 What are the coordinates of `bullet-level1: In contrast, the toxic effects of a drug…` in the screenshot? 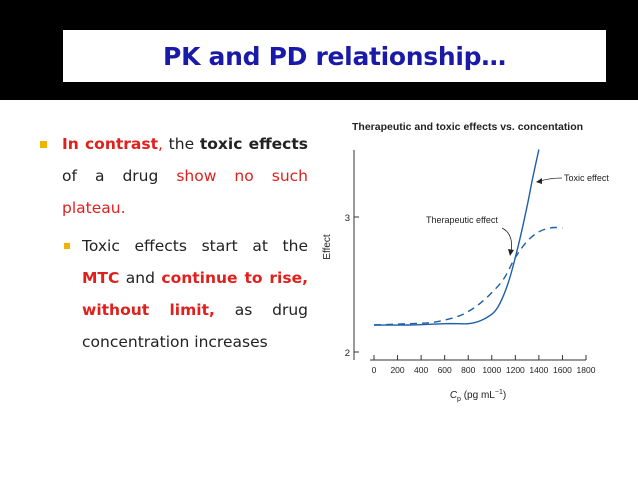 It's located at (173, 176).